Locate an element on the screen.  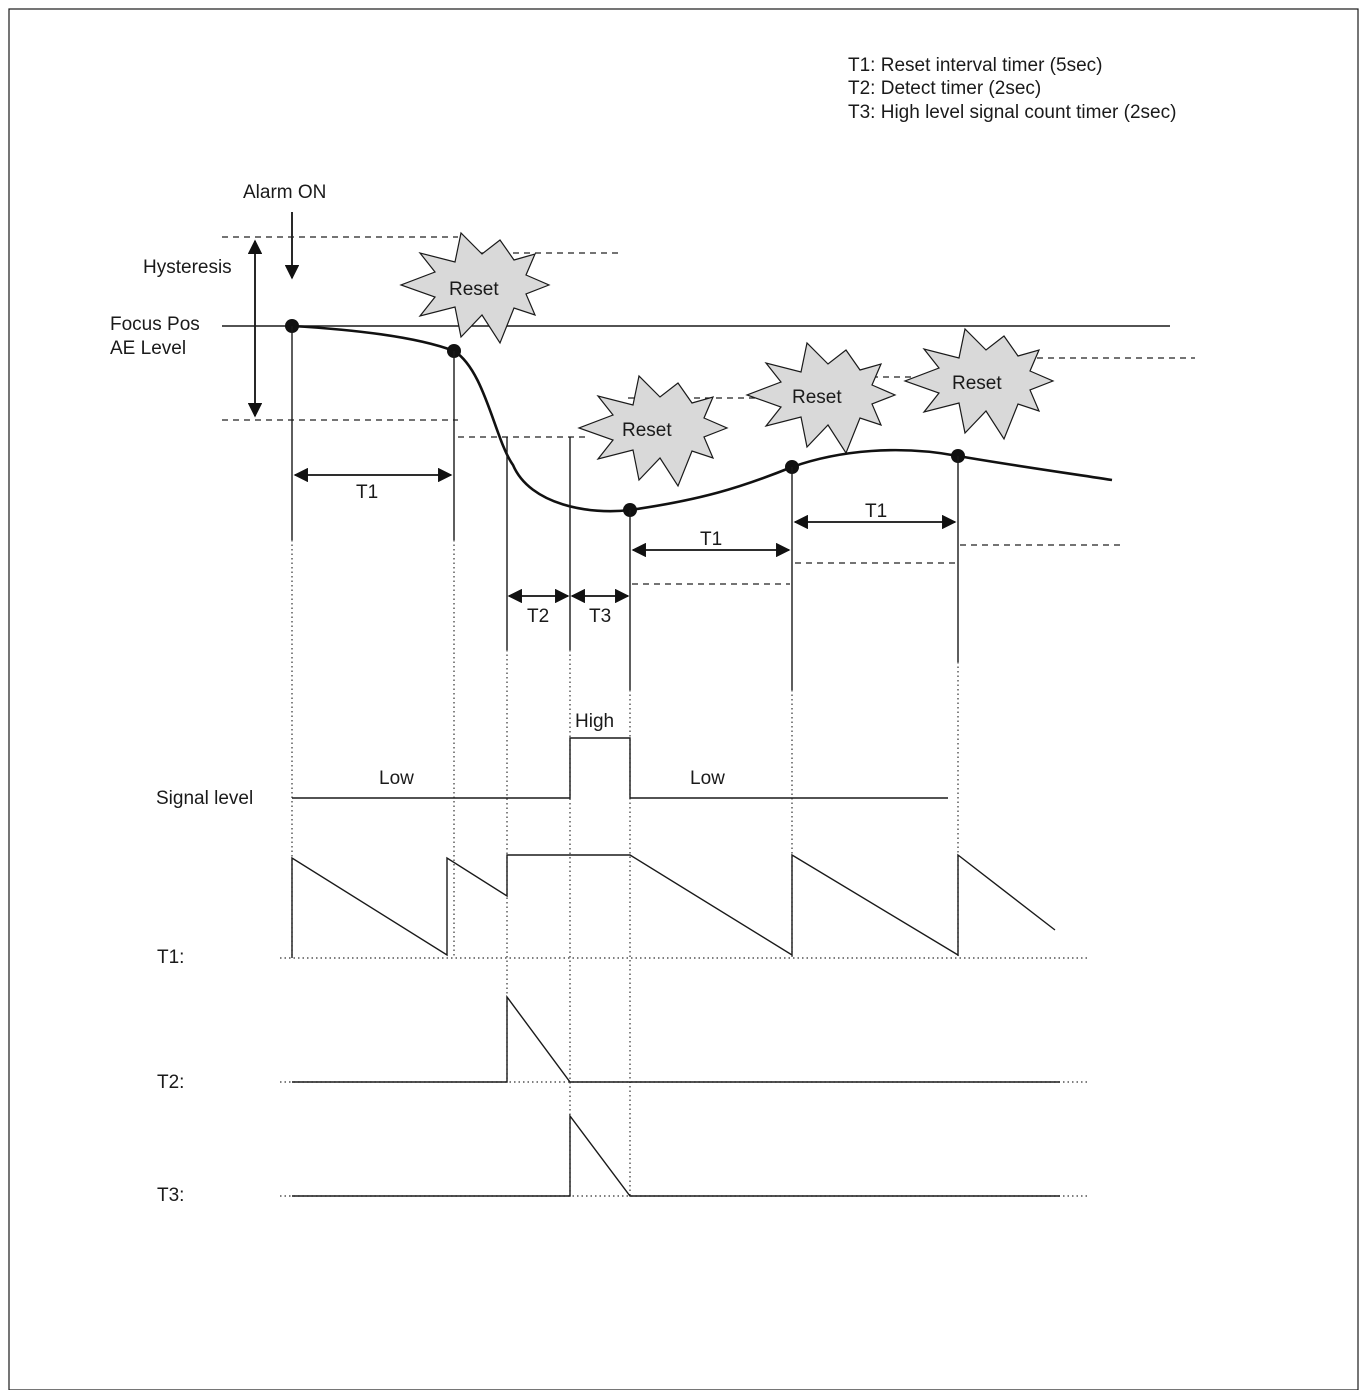
signal-high-label: High is located at coordinates (594, 721).